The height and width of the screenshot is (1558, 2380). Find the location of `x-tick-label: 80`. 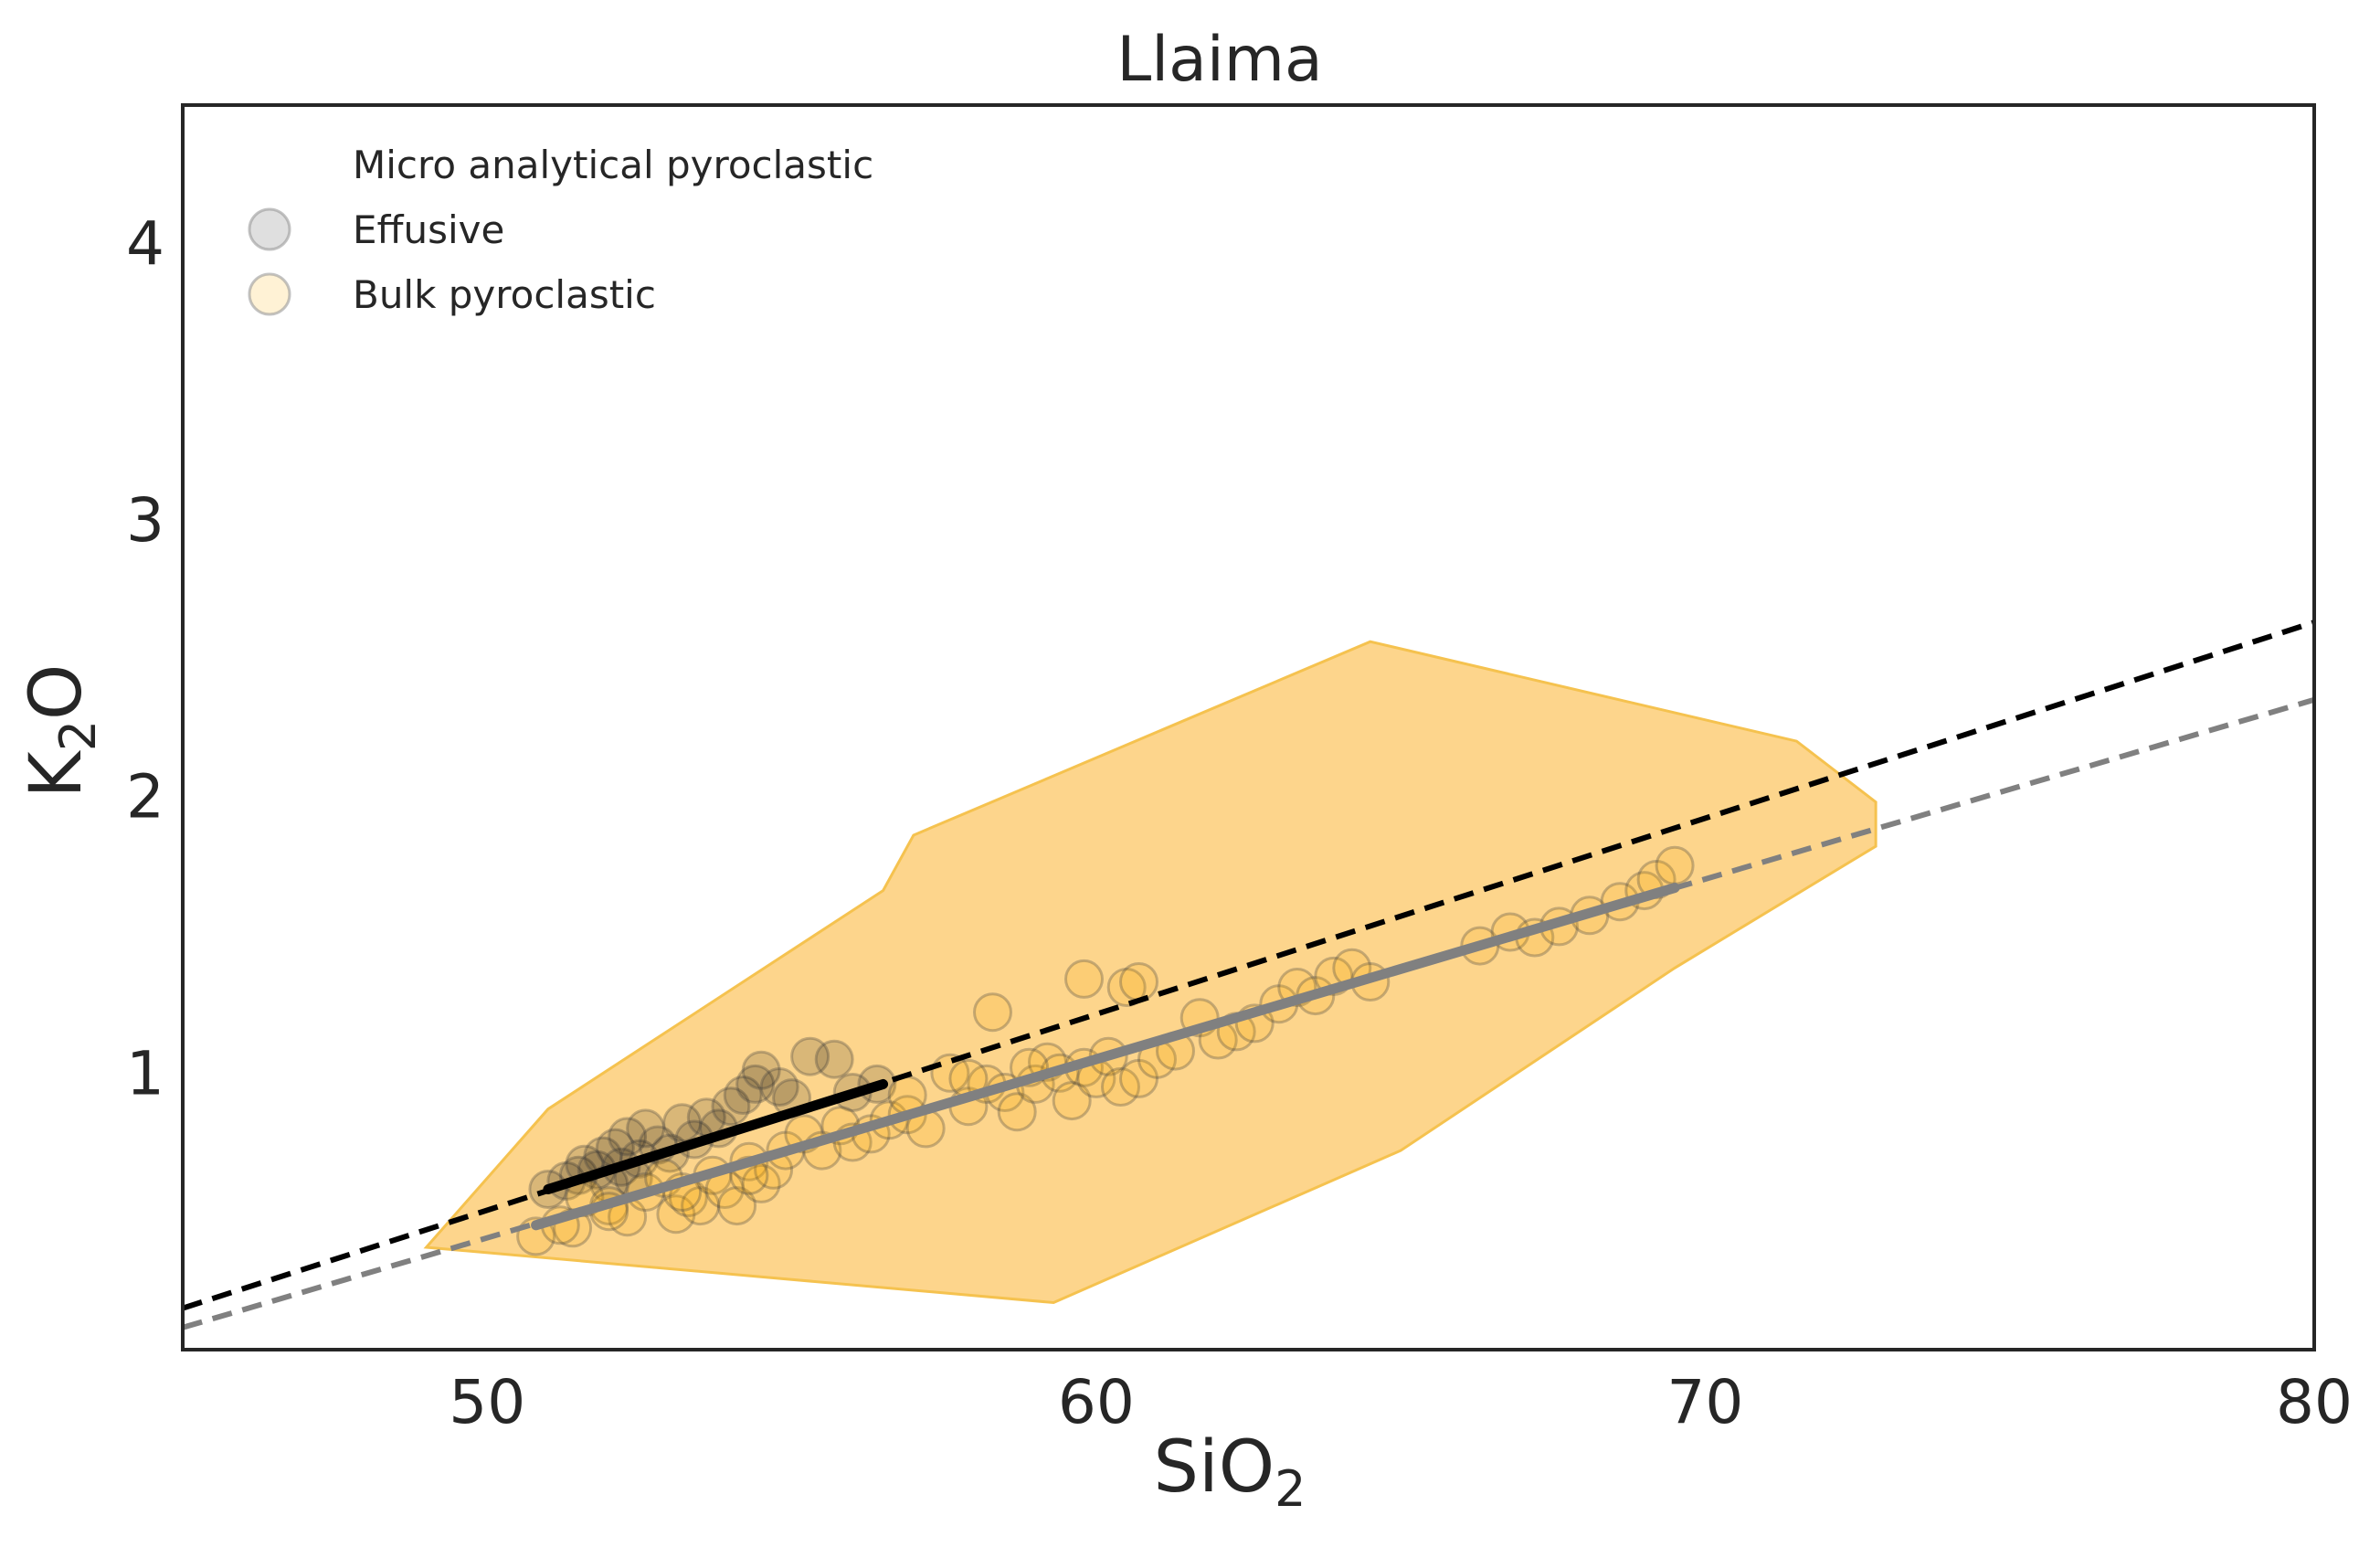

x-tick-label: 80 is located at coordinates (2315, 1402).